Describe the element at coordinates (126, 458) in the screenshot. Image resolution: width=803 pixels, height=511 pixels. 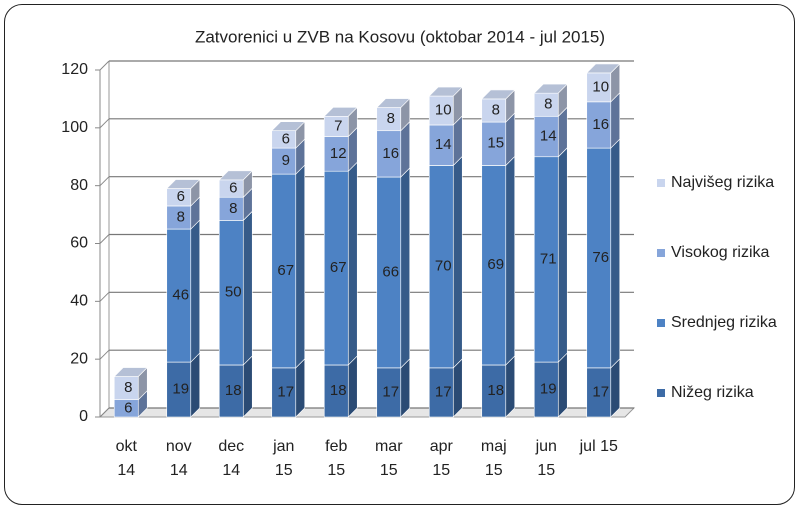
I see `x-tick-label: okt 14` at that location.